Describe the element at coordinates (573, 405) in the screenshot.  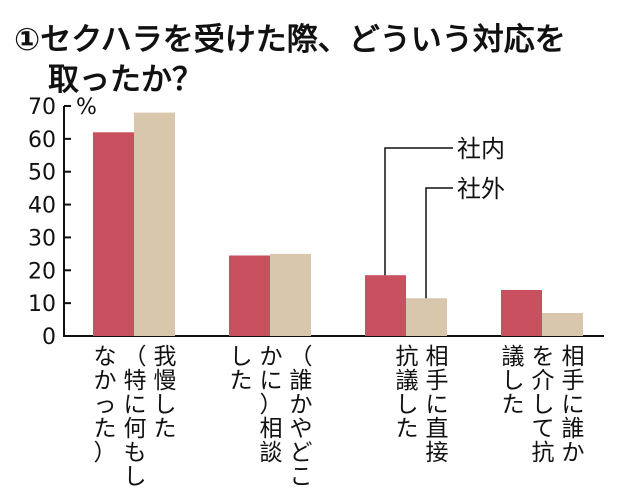
I see `category-label-text: 相手に誰か` at that location.